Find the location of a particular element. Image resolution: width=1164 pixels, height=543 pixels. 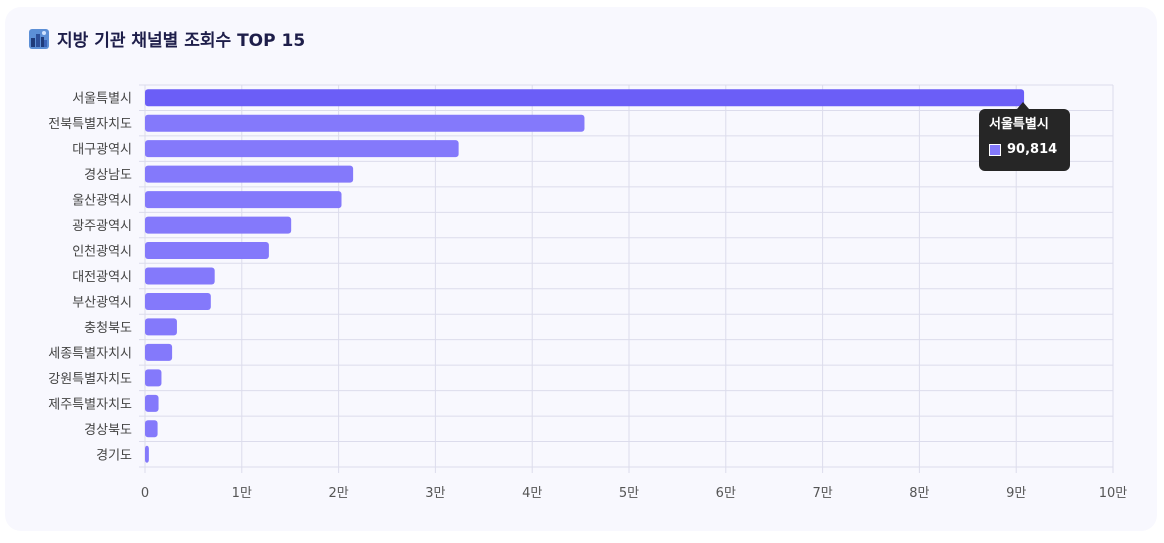

tooltip-value: 90,814 is located at coordinates (1032, 149).